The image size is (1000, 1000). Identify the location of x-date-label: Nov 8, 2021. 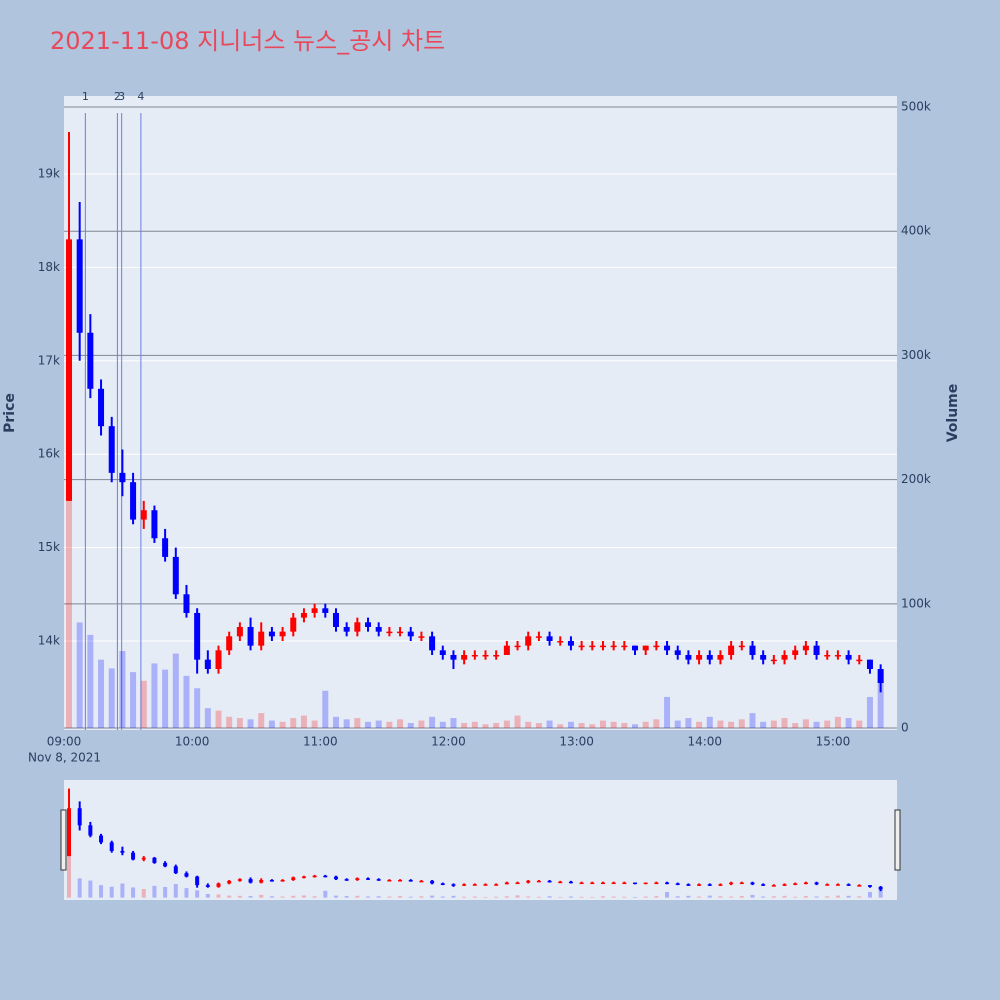
(64, 758).